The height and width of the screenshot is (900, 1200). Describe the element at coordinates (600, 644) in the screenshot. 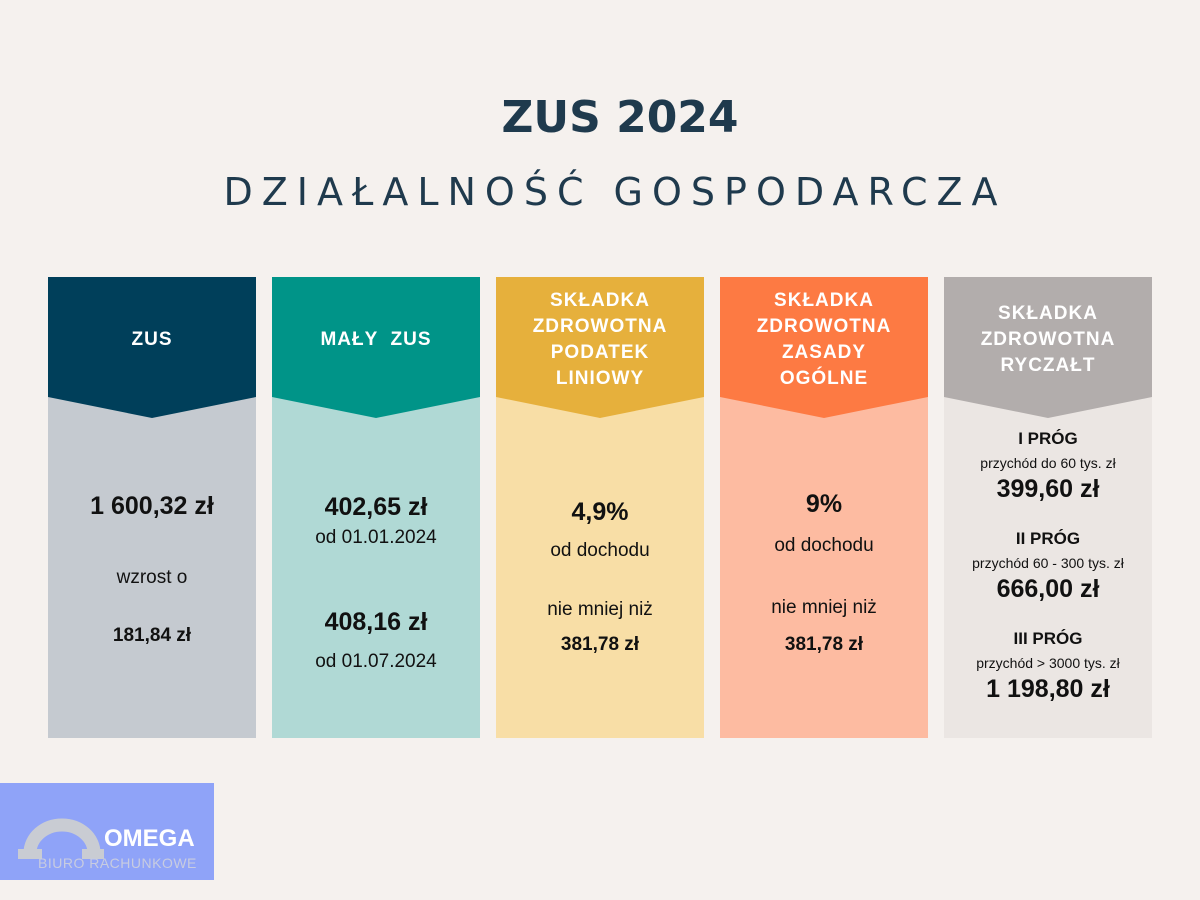

I see `liniowy-min-value: 381,78 zł` at that location.